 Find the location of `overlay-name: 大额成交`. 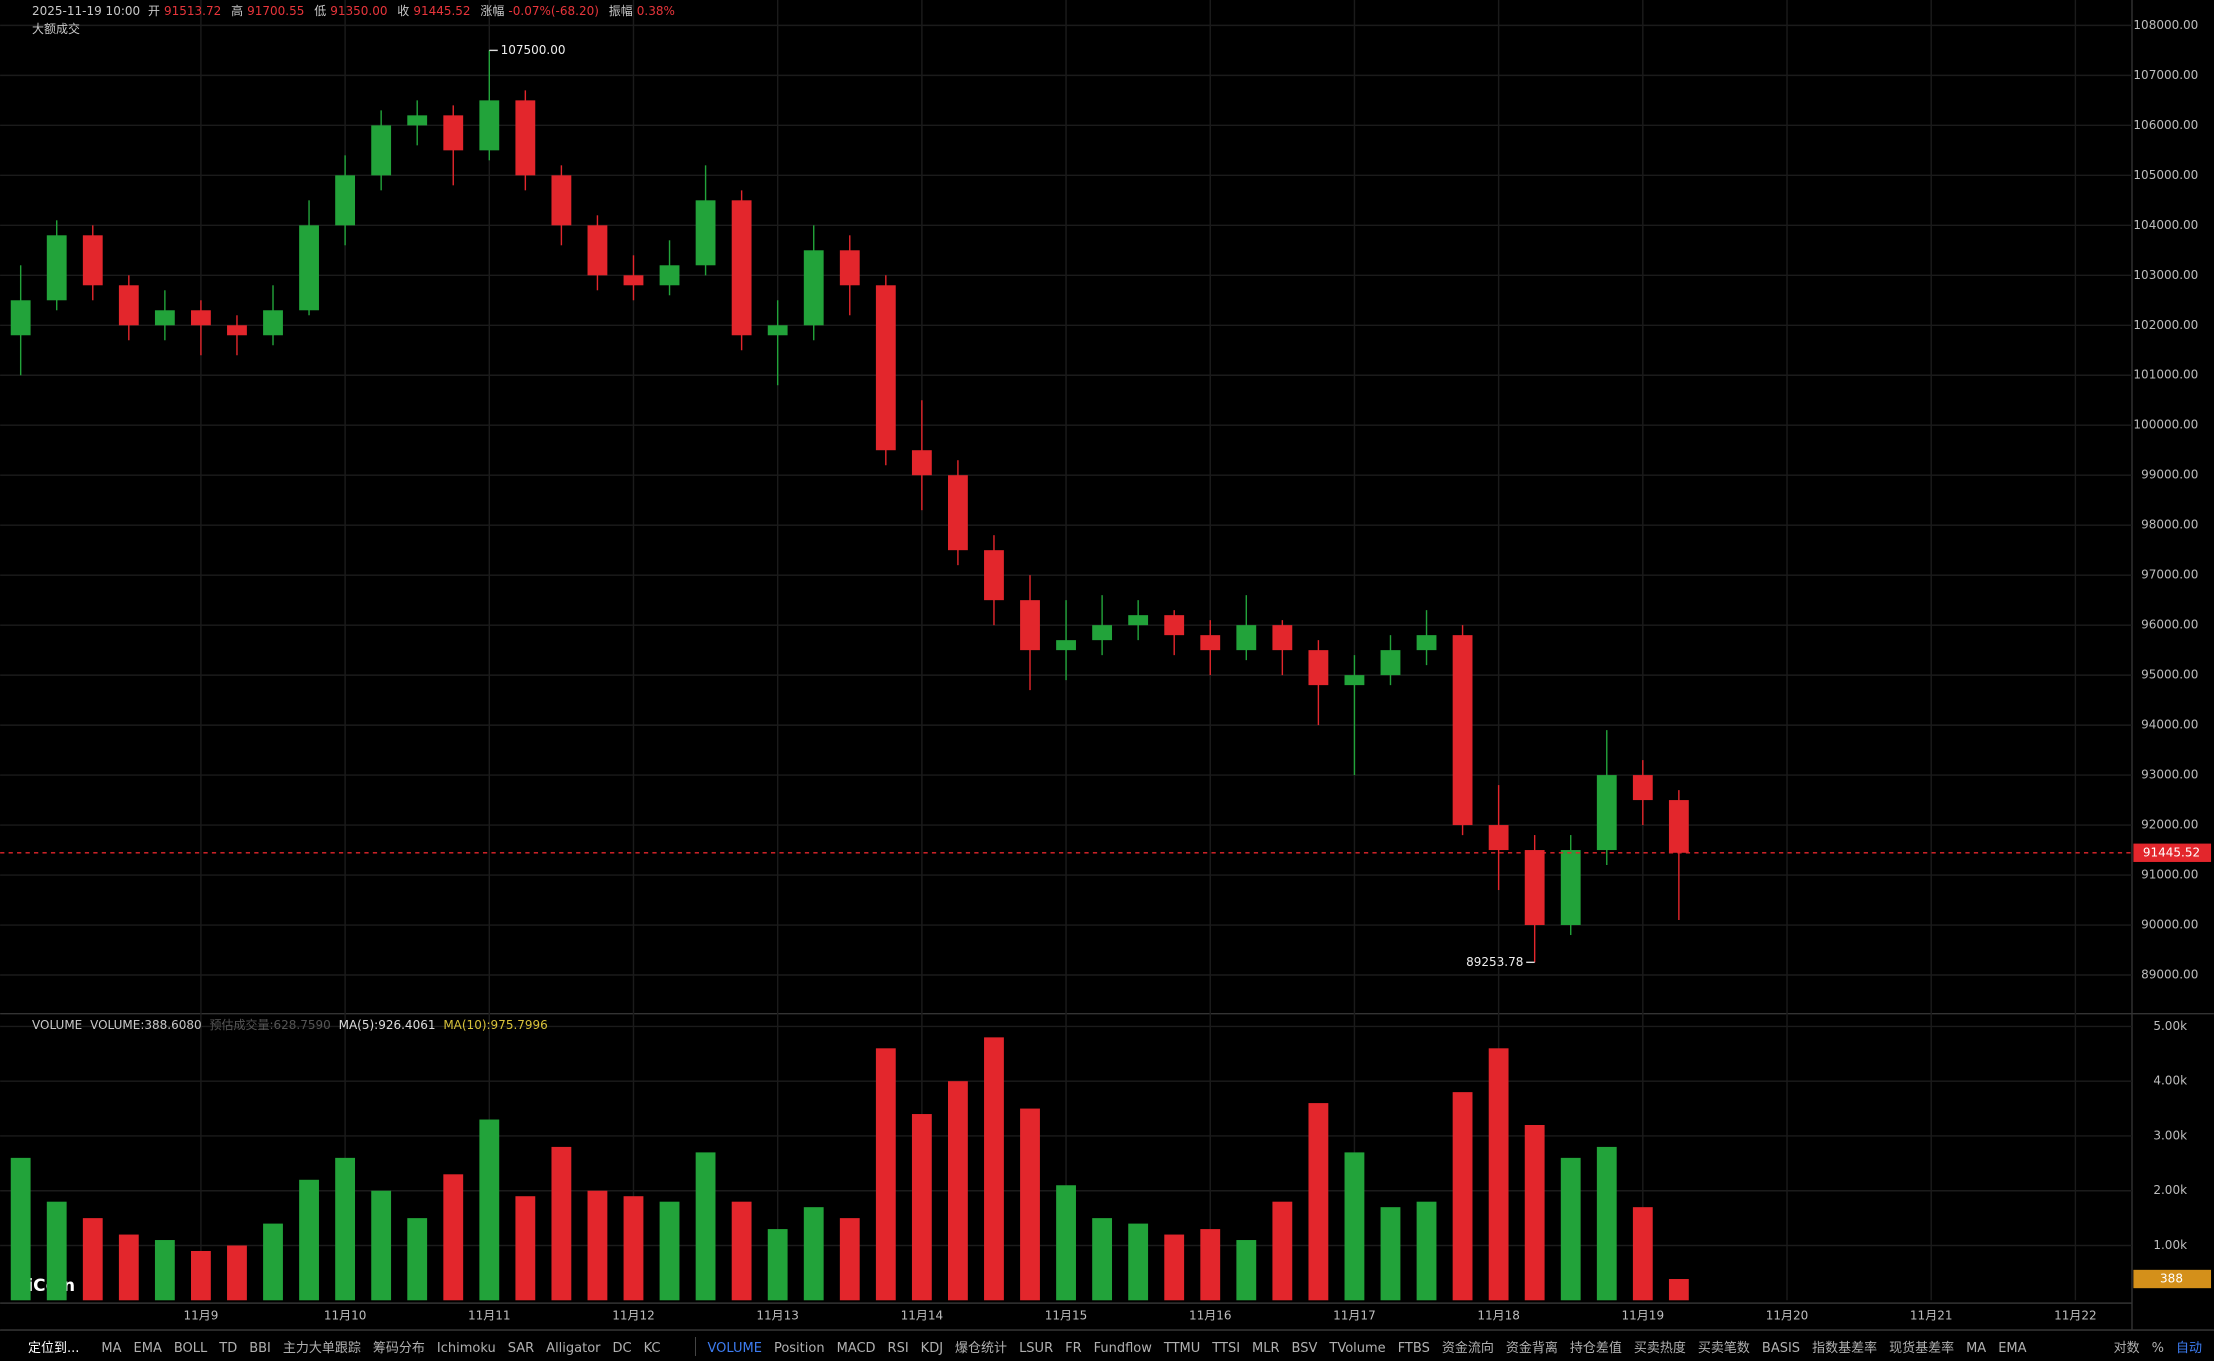

overlay-name: 大额成交 is located at coordinates (56, 29).